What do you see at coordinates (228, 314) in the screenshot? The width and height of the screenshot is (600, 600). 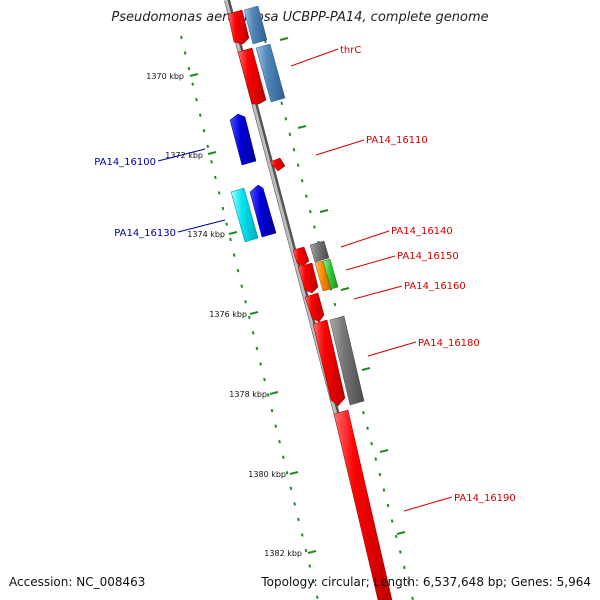 I see `ruler-label: 1376 kbp` at bounding box center [228, 314].